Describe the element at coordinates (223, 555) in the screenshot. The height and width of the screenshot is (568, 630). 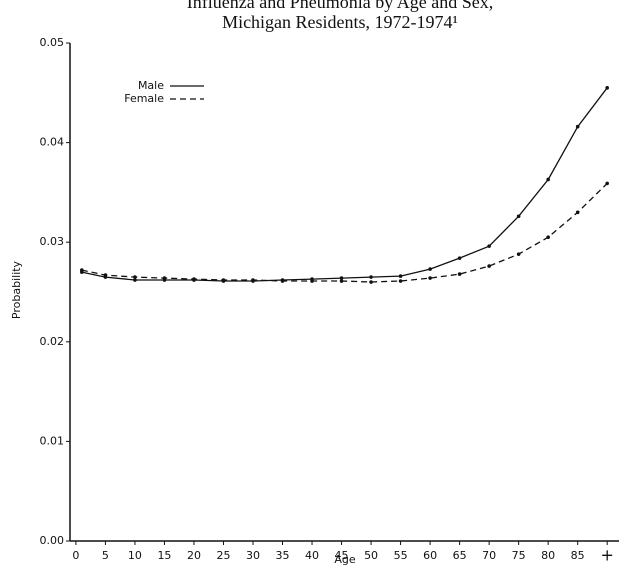
I see `x-tick-label: 25` at that location.